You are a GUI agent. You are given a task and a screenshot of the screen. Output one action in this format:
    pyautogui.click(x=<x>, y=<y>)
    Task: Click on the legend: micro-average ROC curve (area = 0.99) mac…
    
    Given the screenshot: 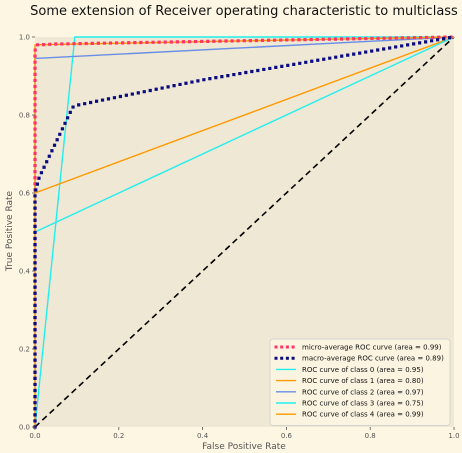 What is the action you would take?
    pyautogui.click(x=360, y=382)
    